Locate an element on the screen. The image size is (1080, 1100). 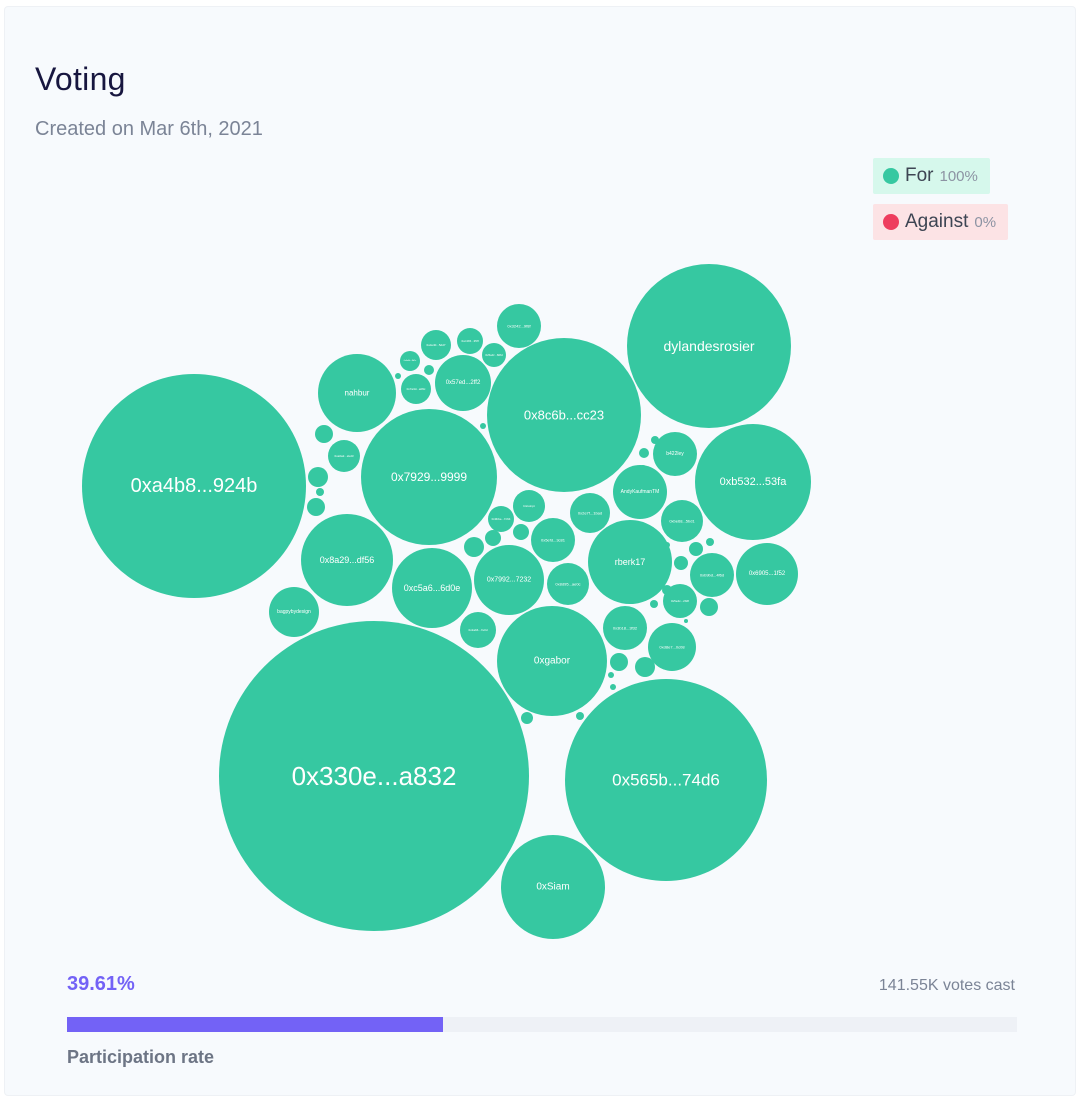
voter-bubble: 0xb9bd...4f6d is located at coordinates (712, 575).